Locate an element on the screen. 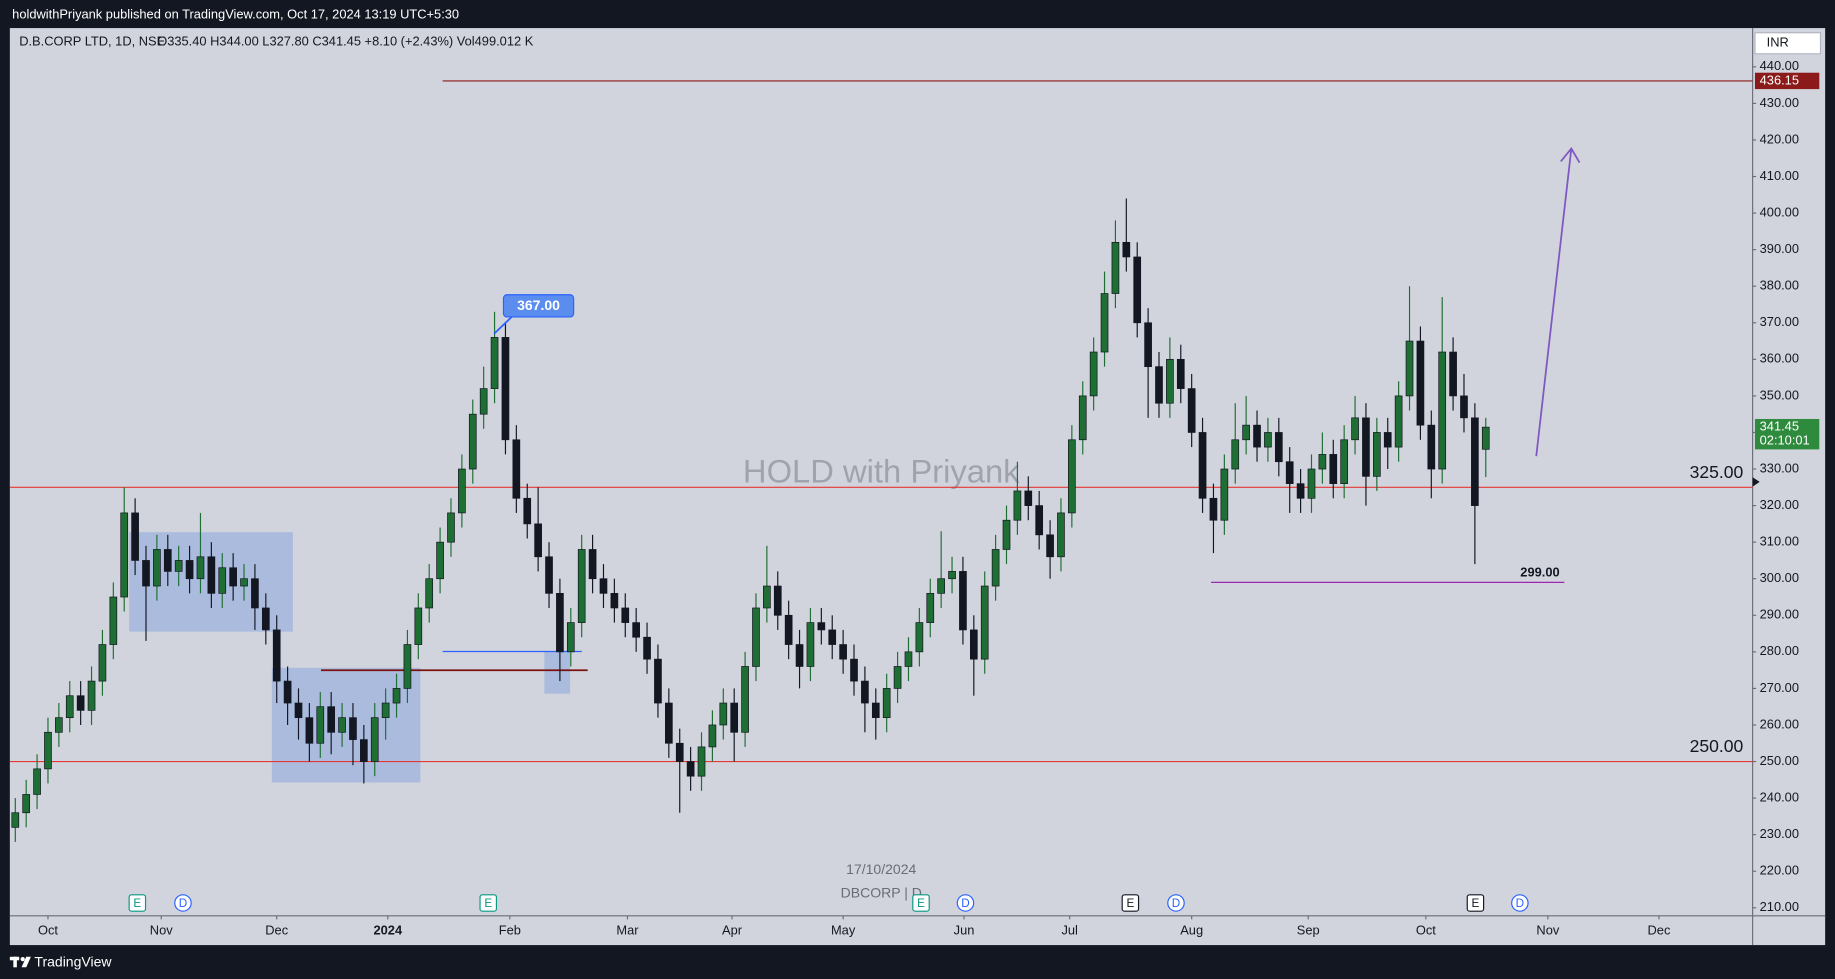  event-label: D is located at coordinates (183, 903).